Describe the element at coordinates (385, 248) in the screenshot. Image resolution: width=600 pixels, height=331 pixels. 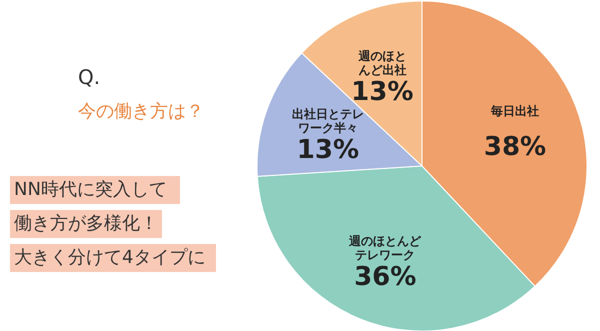
I see `slice-label: 週のほとんどテレワーク` at that location.